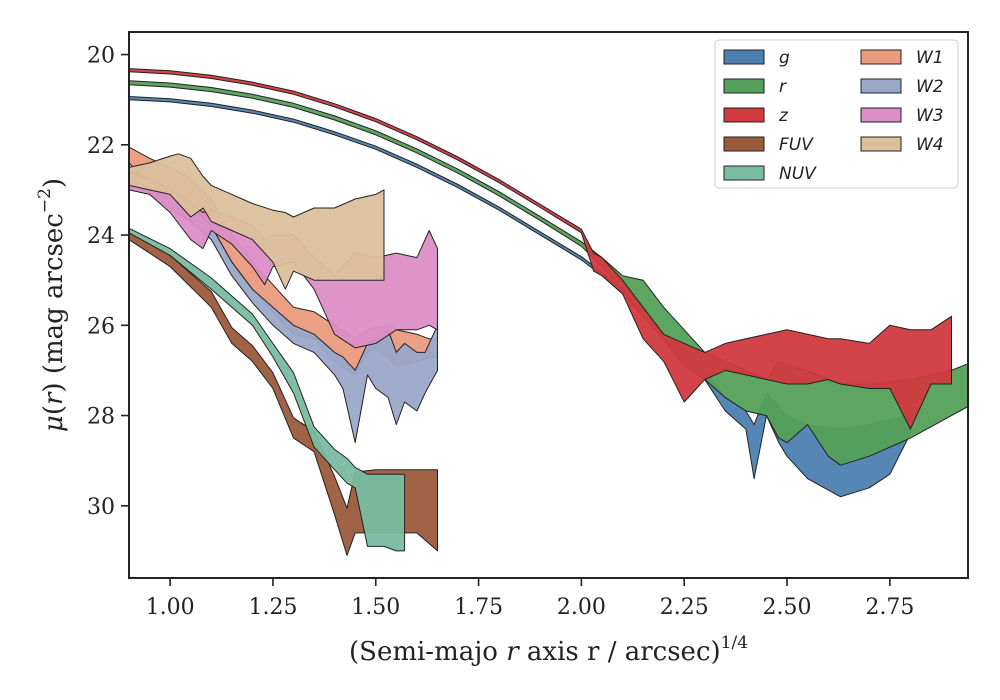 The height and width of the screenshot is (700, 1000). What do you see at coordinates (787, 607) in the screenshot?
I see `x-tick-label: 2.50` at bounding box center [787, 607].